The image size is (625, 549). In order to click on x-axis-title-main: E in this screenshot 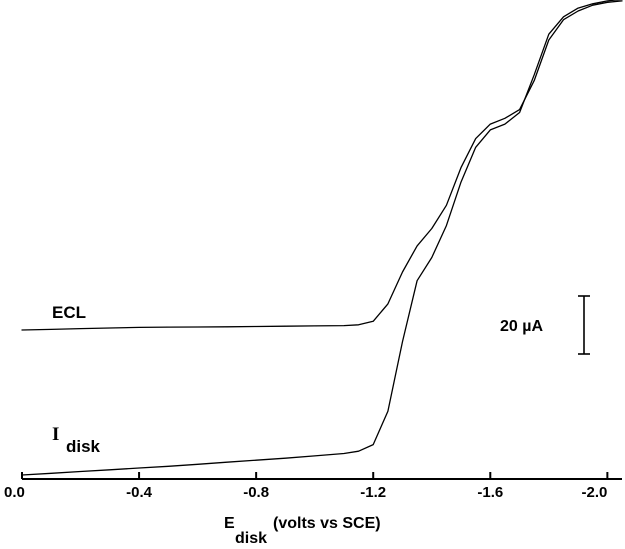, I will do `click(229, 523)`.